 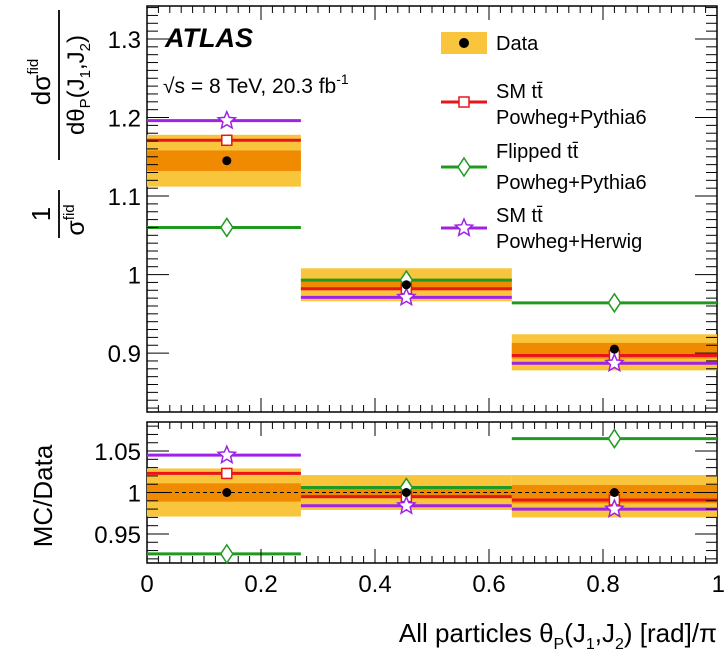 I want to click on main-y-tick-label: 1, so click(x=134, y=276).